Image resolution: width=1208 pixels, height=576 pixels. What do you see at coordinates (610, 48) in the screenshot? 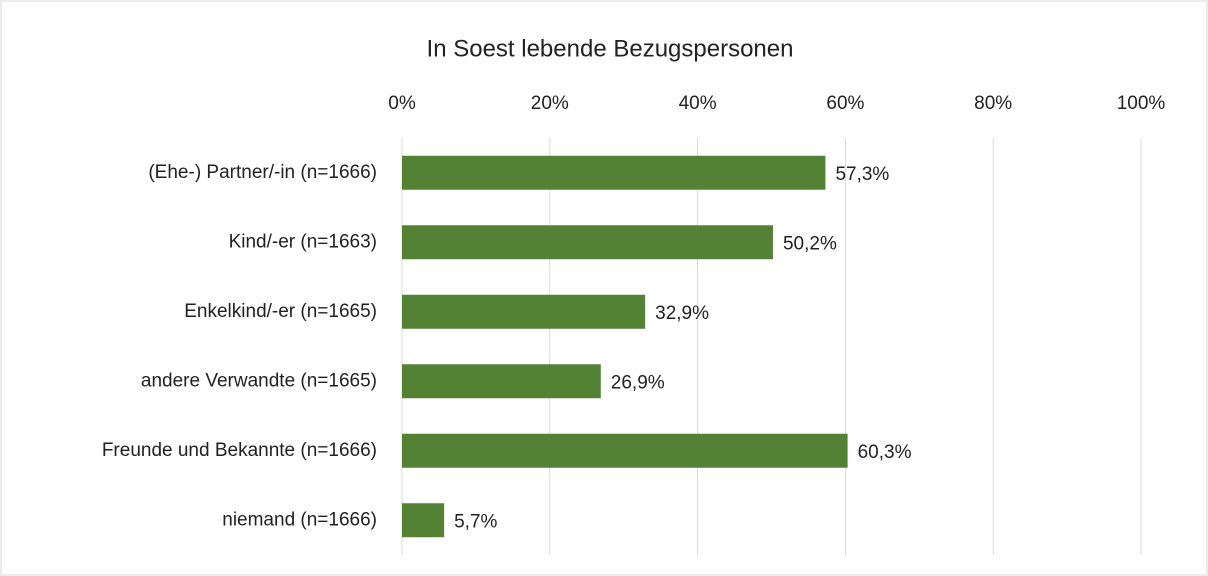
I see `chart-title: In Soest lebende Bezugspersonen` at bounding box center [610, 48].